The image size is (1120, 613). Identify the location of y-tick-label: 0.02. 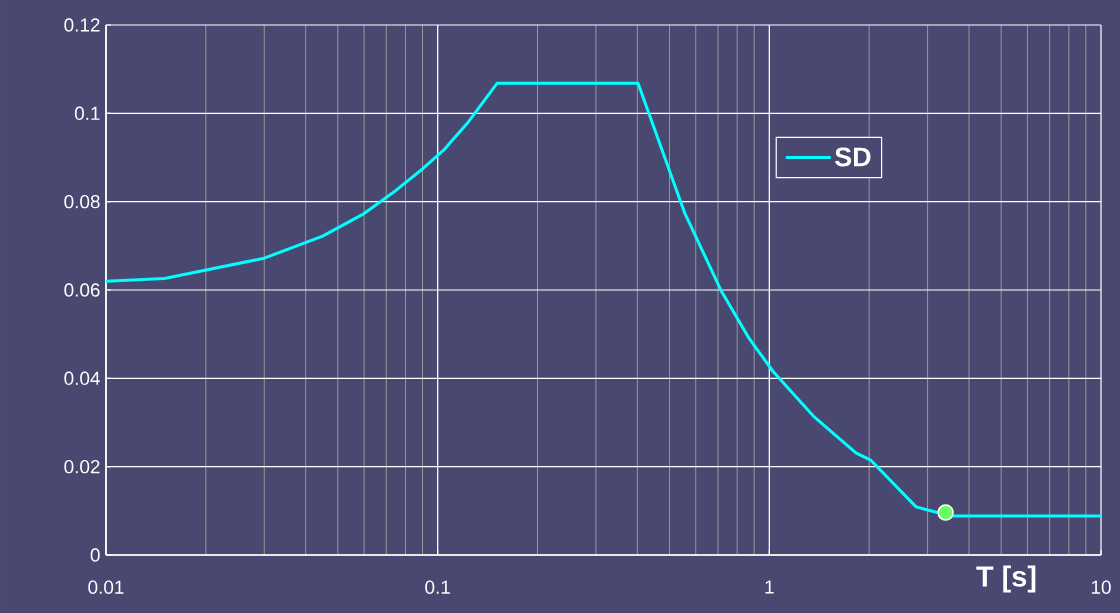
(82, 466).